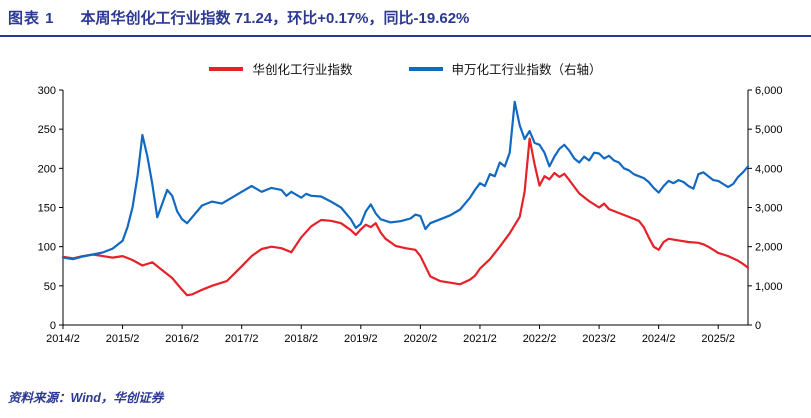 This screenshot has height=418, width=811. What do you see at coordinates (599, 339) in the screenshot?
I see `svg-text: 2023/2` at bounding box center [599, 339].